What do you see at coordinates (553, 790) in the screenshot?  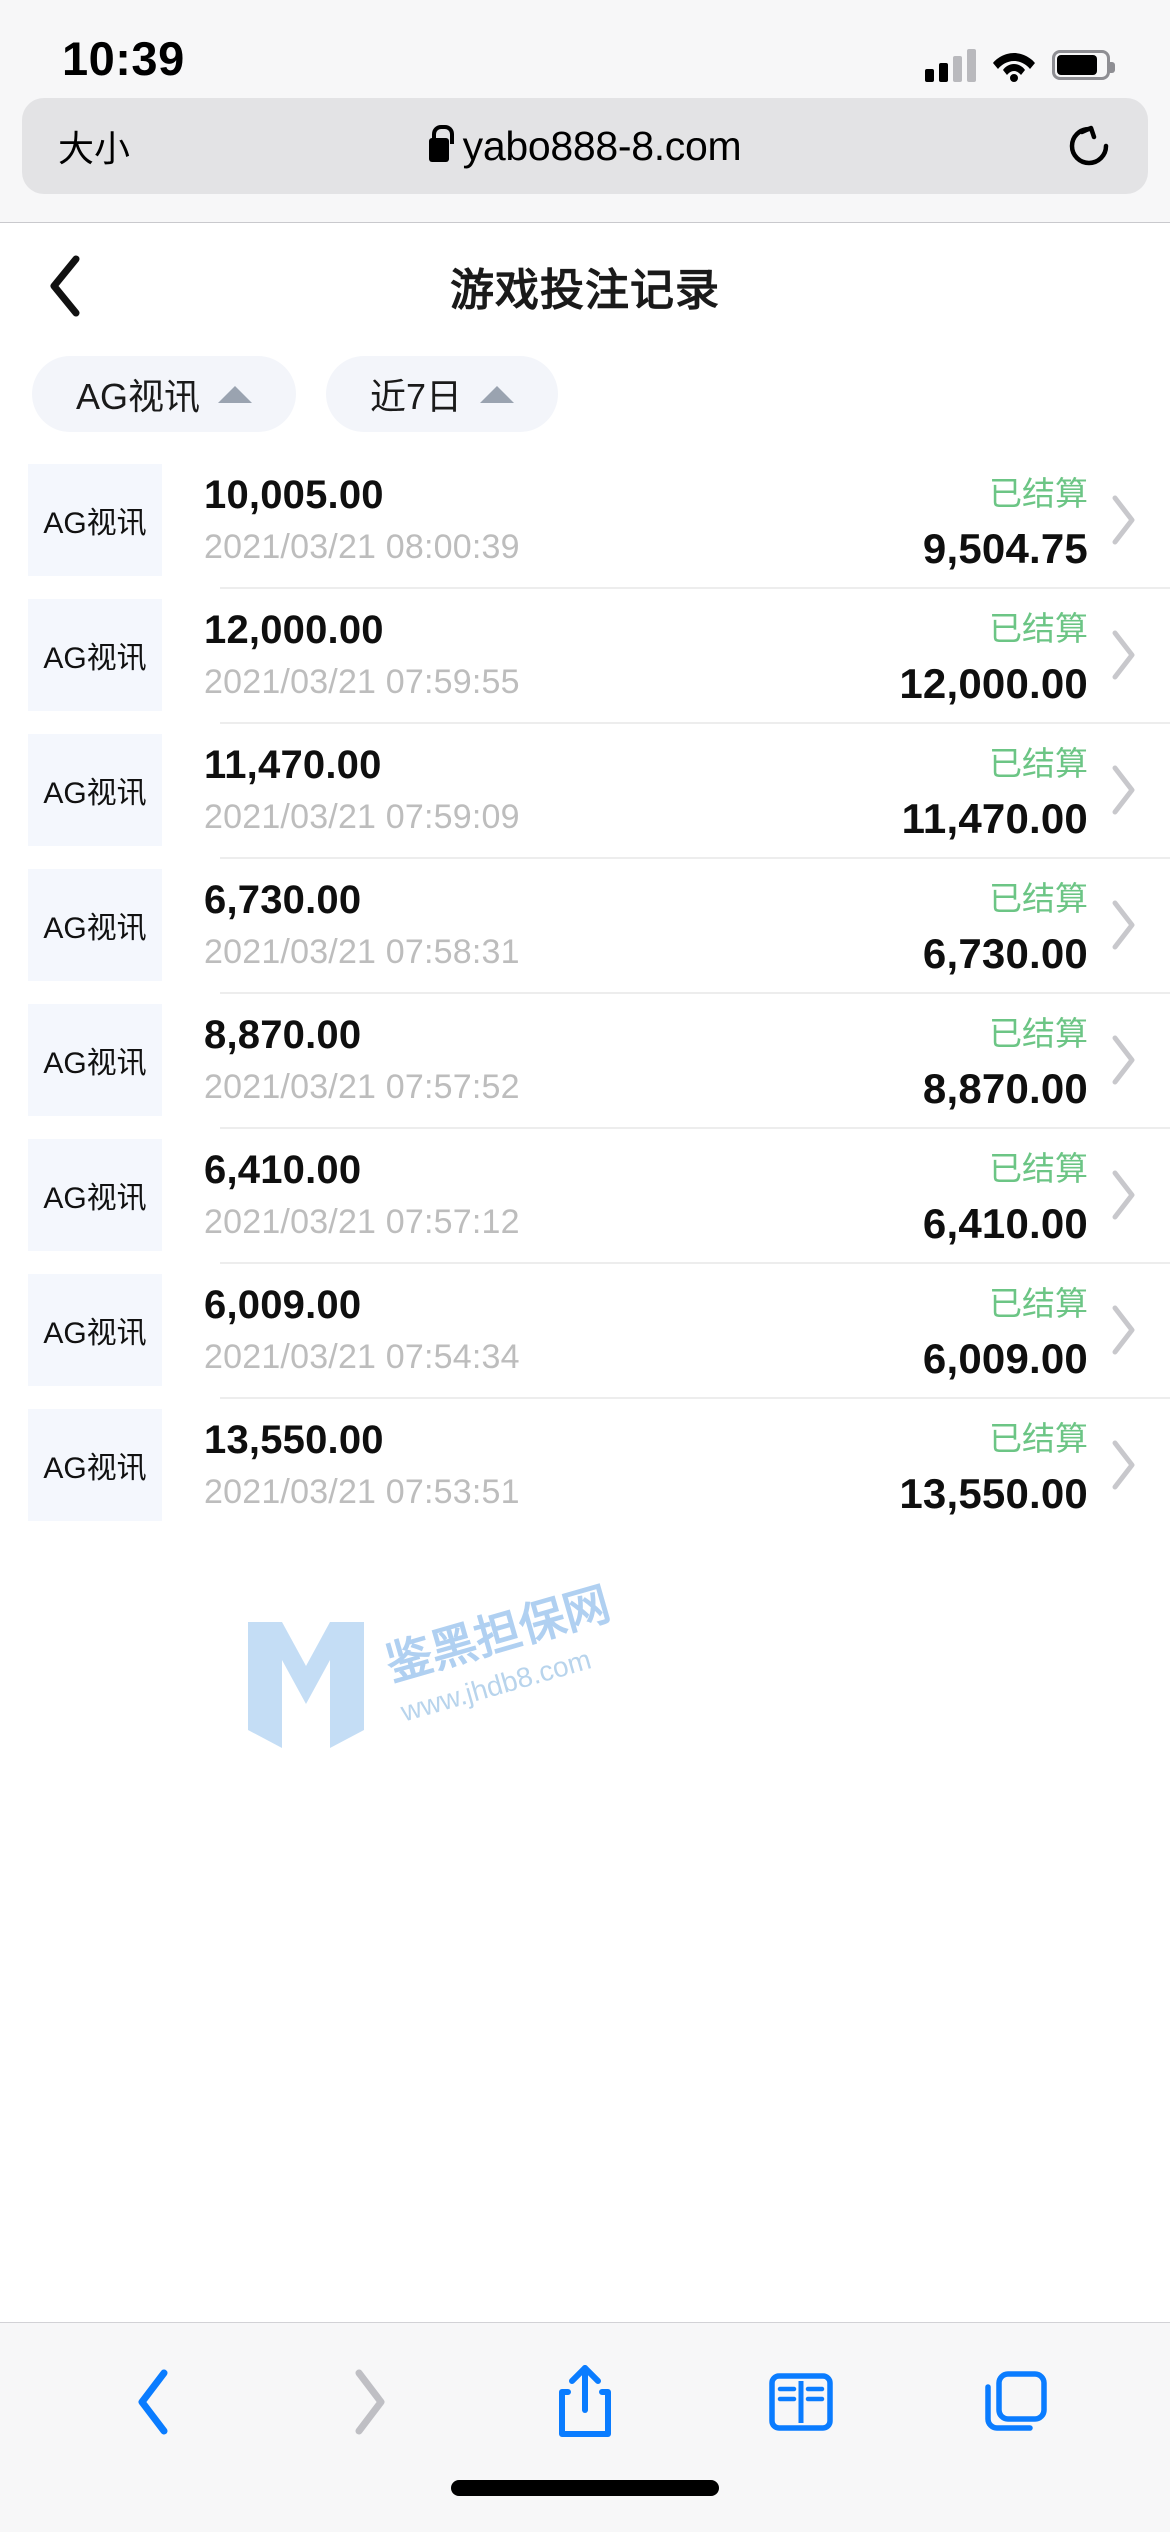 I see `row-main: 11,470.00 2021/03/21 07:59:09` at bounding box center [553, 790].